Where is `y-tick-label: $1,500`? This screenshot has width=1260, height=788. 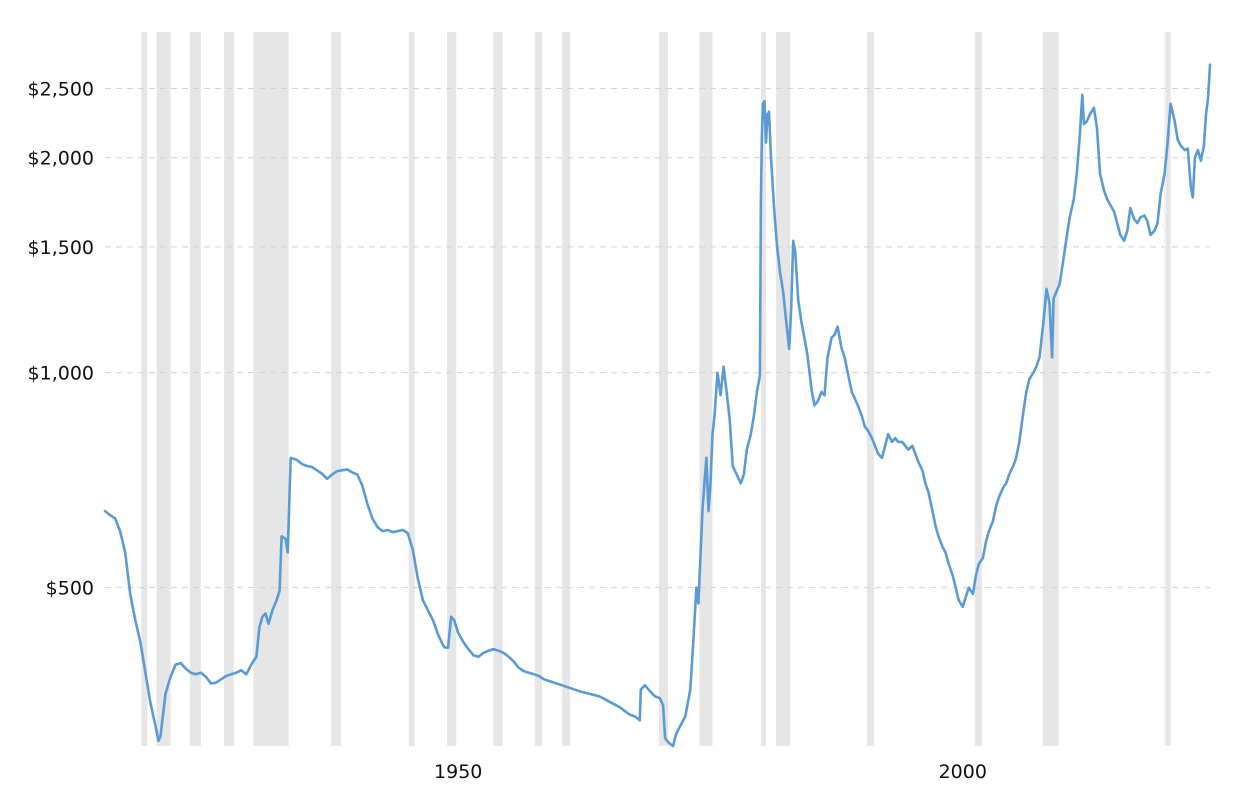
y-tick-label: $1,500 is located at coordinates (61, 248).